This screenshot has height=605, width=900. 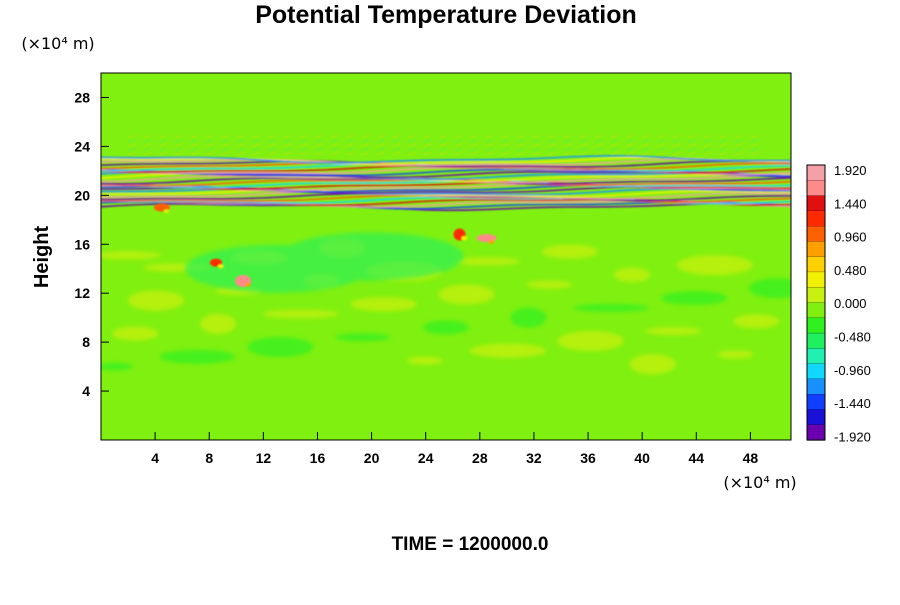 I want to click on colorbar-tick-label: 1.920, so click(x=850, y=170).